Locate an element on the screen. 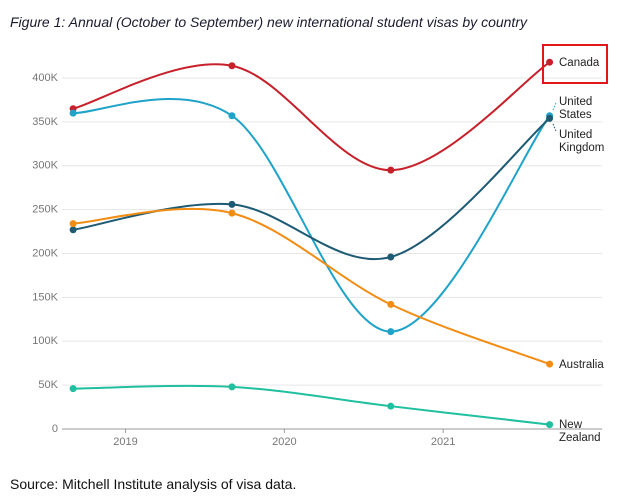  series-label: Canada is located at coordinates (579, 63).